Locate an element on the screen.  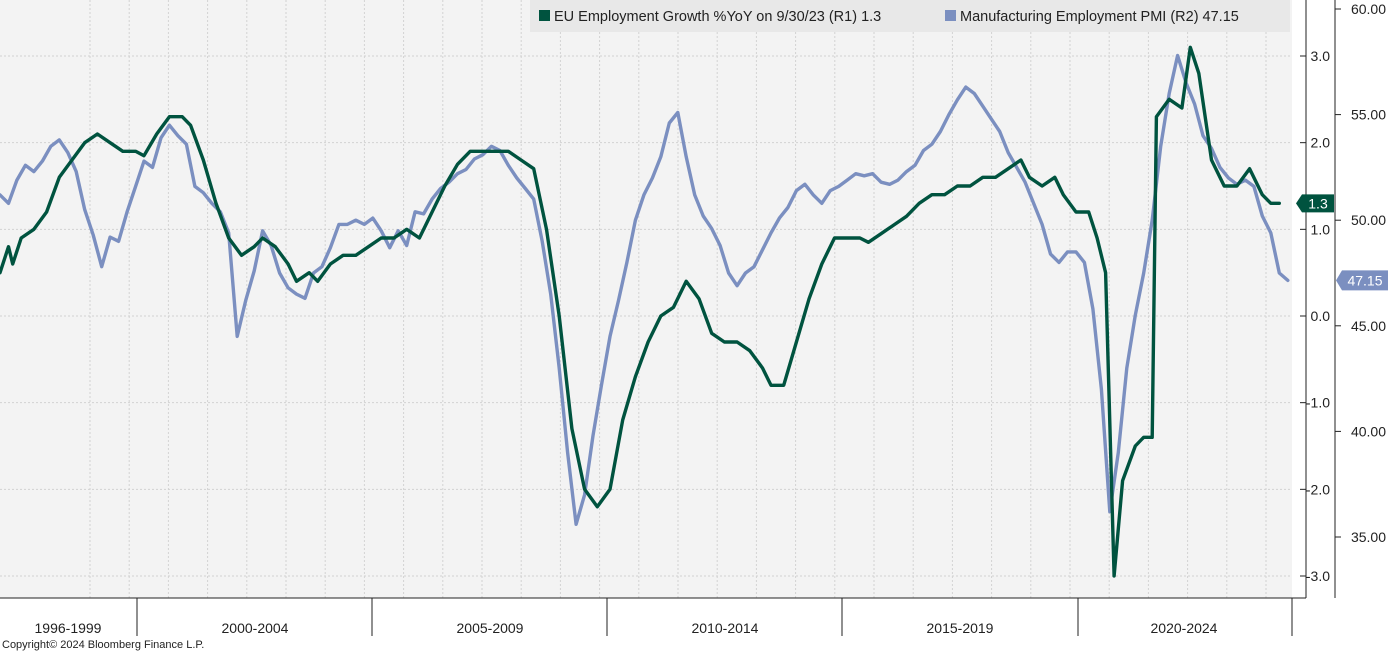
y-left-tick-label: 2.0 is located at coordinates (1321, 143).